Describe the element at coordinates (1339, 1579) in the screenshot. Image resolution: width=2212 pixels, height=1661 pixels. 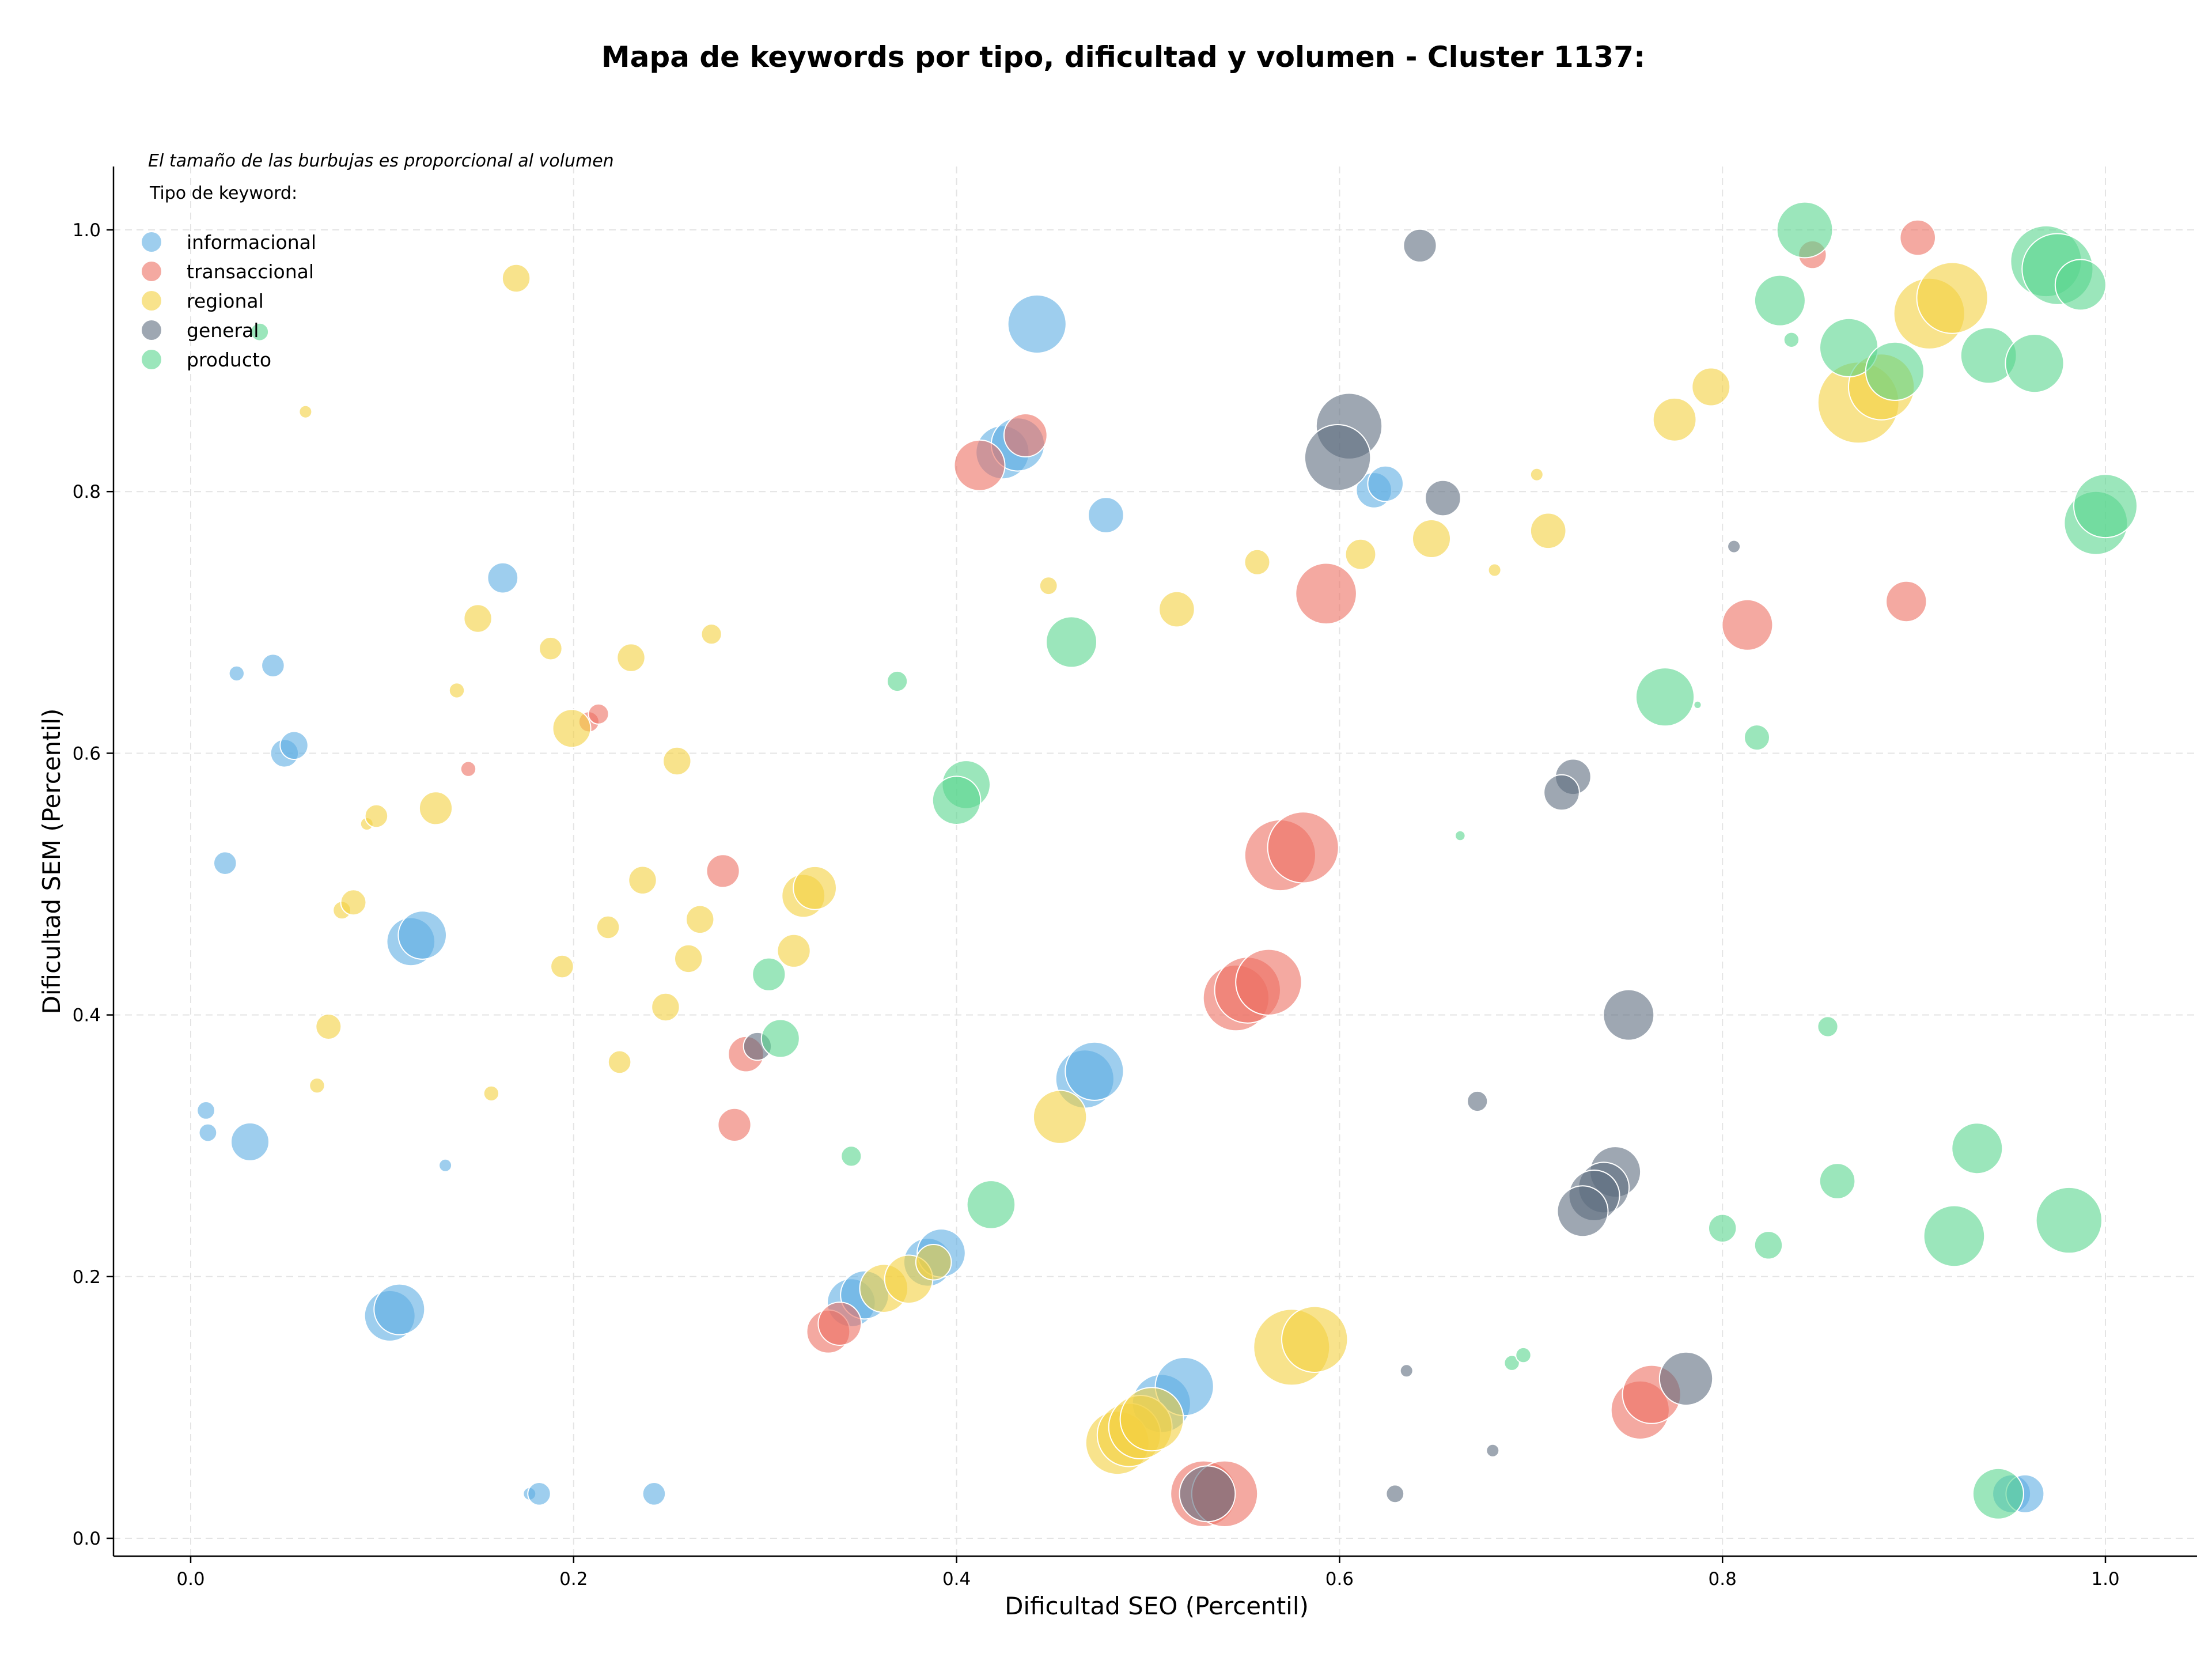
I see `x-tick-label: 0.6` at that location.